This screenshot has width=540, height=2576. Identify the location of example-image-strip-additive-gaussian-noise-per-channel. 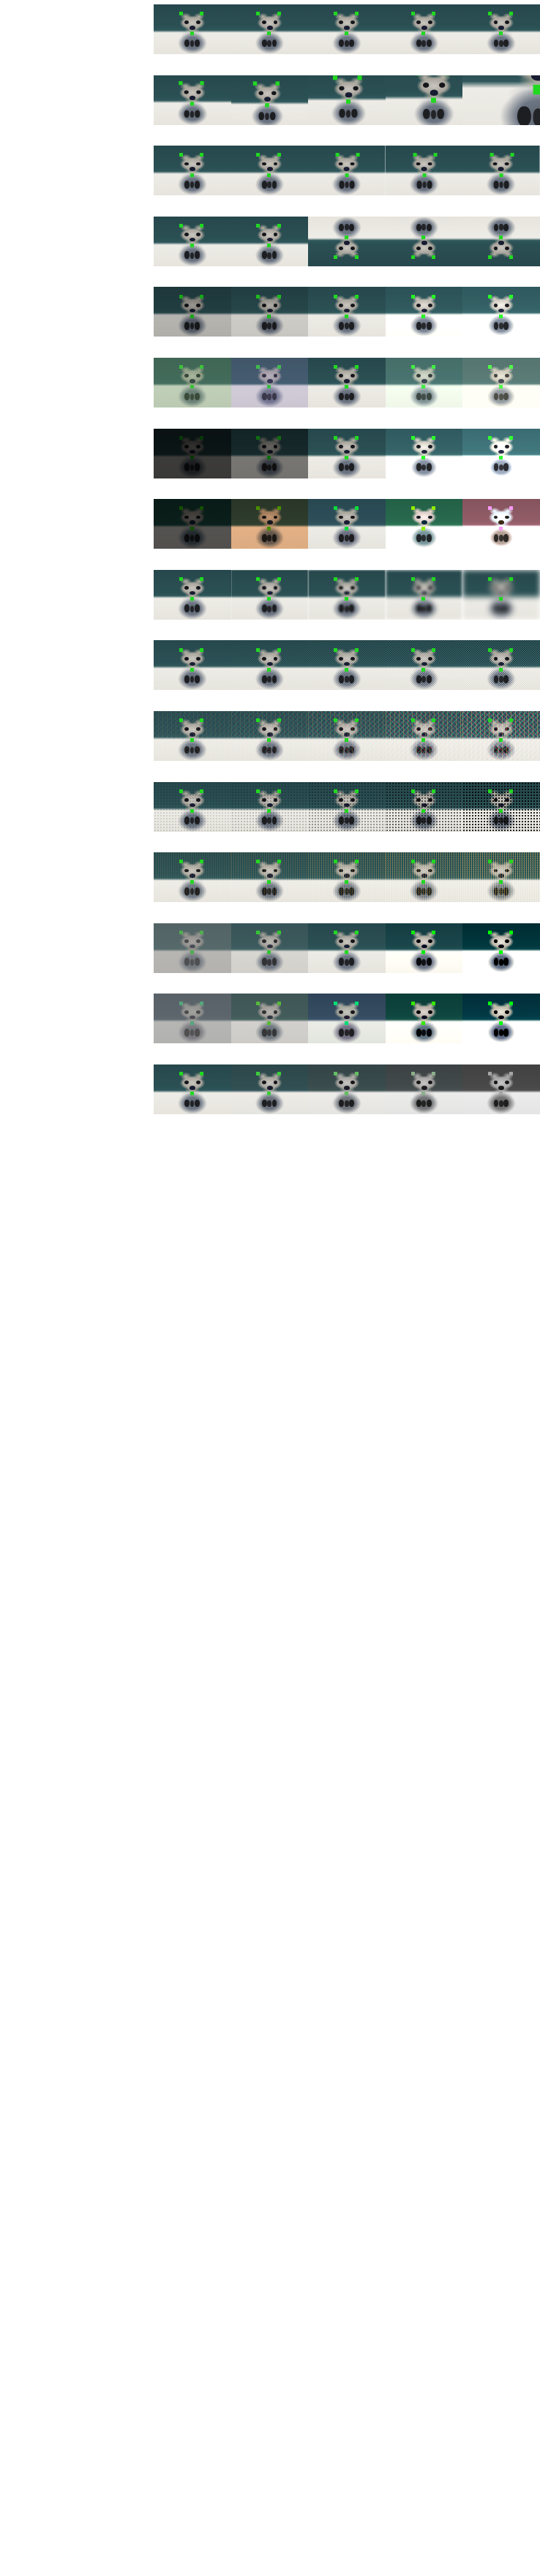
(347, 735).